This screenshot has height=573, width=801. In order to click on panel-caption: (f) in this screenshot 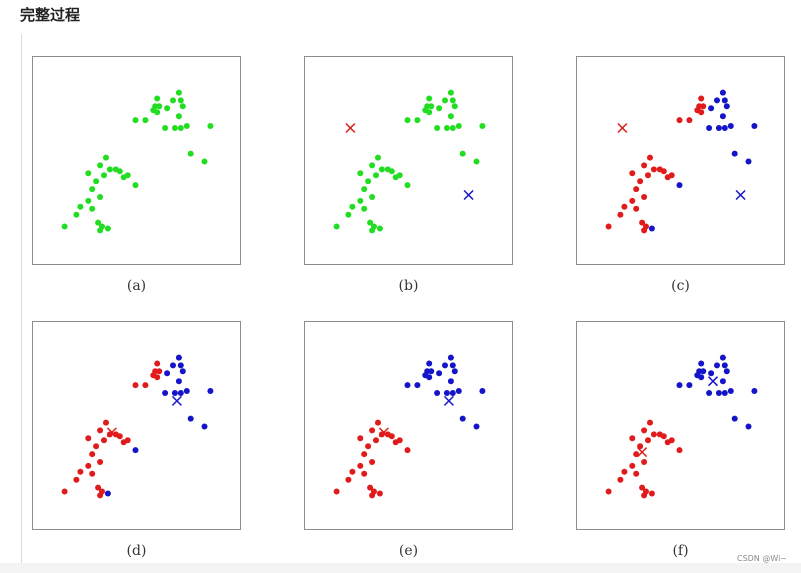, I will do `click(680, 551)`.